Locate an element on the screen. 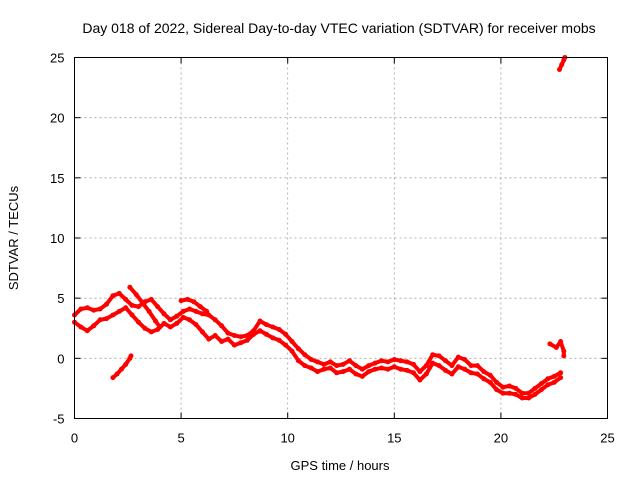 The width and height of the screenshot is (640, 480). y-tick-label: 15 is located at coordinates (57, 178).